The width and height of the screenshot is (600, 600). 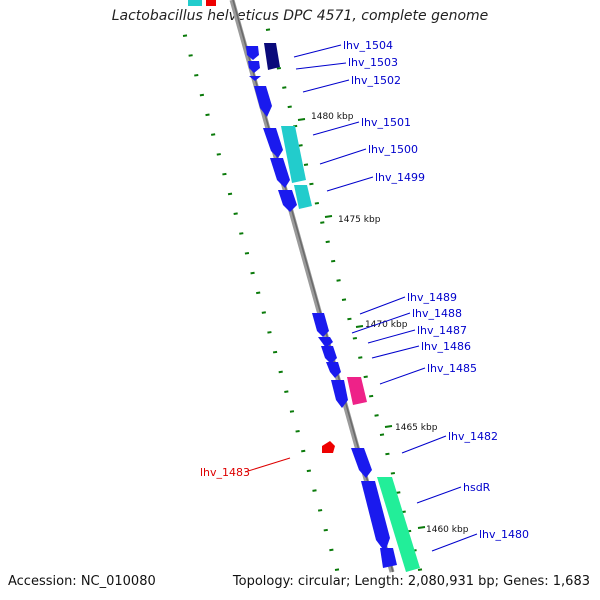 What do you see at coordinates (225, 472) in the screenshot?
I see `gene-label: lhv_1483` at bounding box center [225, 472].